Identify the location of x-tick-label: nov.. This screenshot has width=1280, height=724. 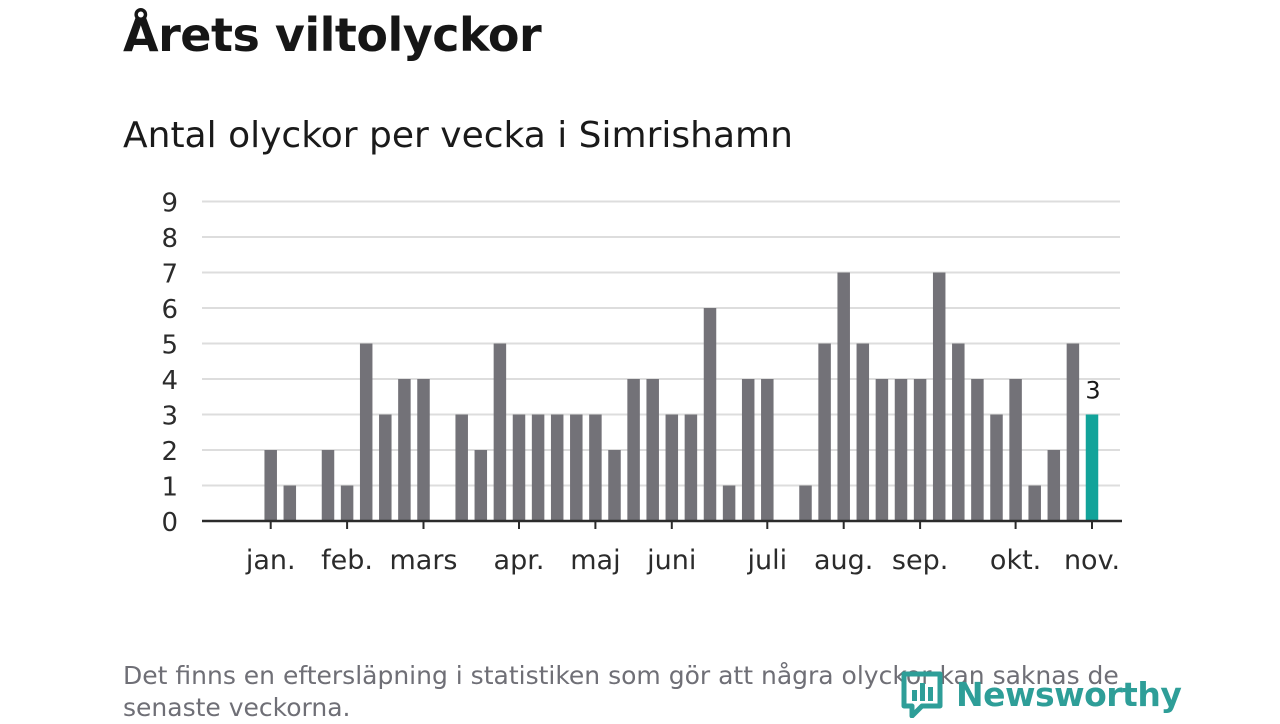
(1092, 560).